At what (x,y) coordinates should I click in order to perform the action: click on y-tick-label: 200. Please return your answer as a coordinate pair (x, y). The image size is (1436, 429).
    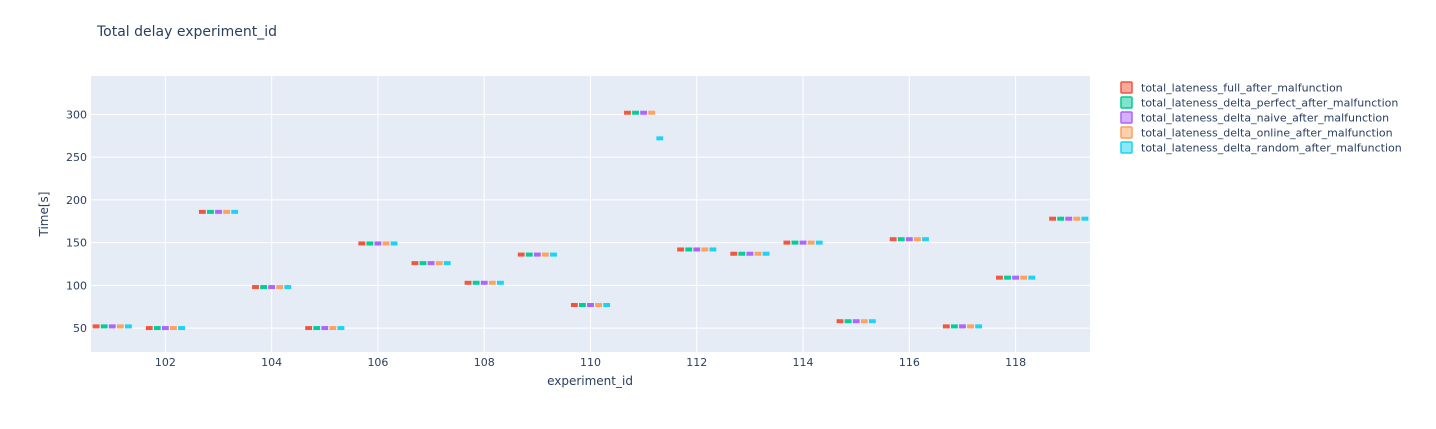
    Looking at the image, I should click on (76, 200).